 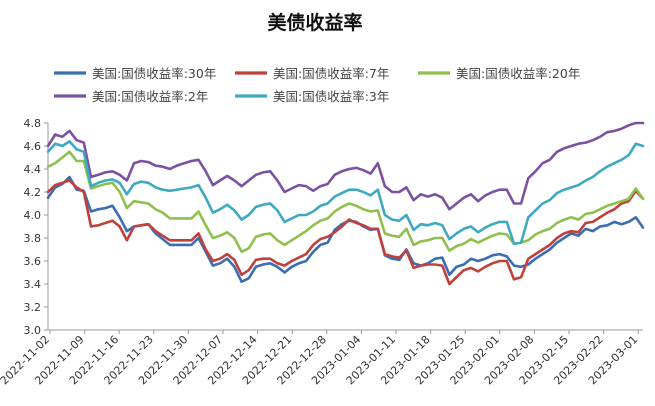 I want to click on y-tick-label: 3.4, so click(x=33, y=284).